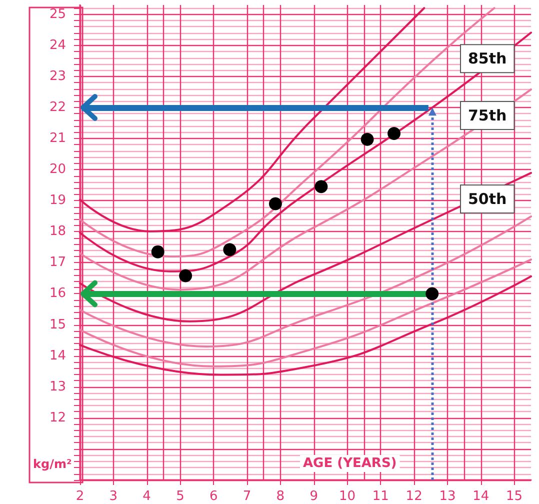  What do you see at coordinates (57, 170) in the screenshot?
I see `y-tick-label: 20` at bounding box center [57, 170].